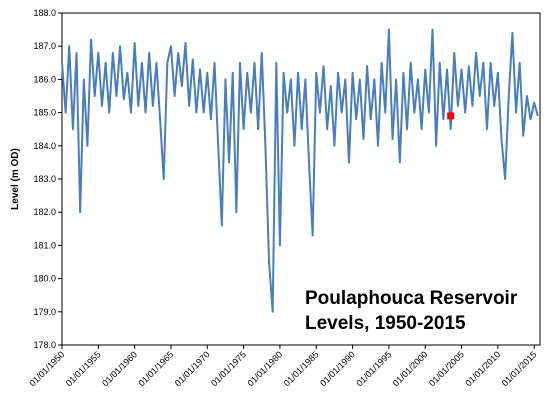 Image resolution: width=560 pixels, height=400 pixels. Describe the element at coordinates (411, 298) in the screenshot. I see `annotation: Poulaphouca Reservoir` at that location.